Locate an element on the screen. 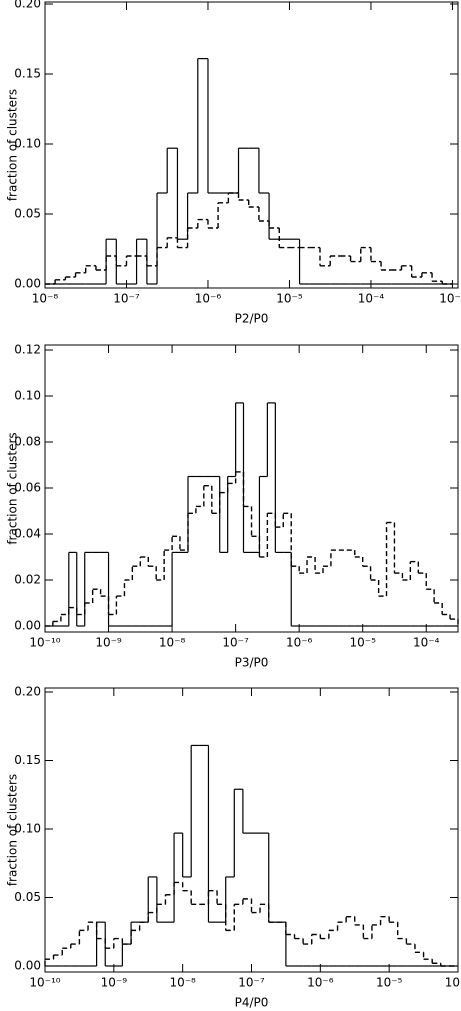 The height and width of the screenshot is (1011, 461). y-tick-label: 0.02 is located at coordinates (27, 580).